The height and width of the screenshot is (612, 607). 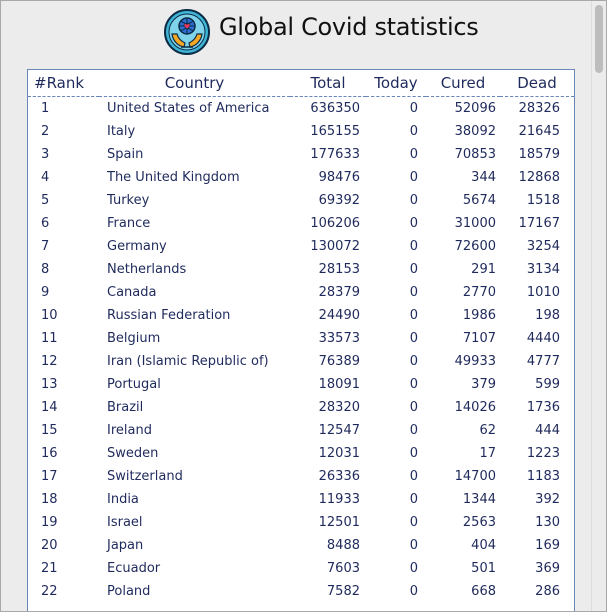 I want to click on table-row: 17 Switzerland 26336 0 14700 1183, so click(x=301, y=476).